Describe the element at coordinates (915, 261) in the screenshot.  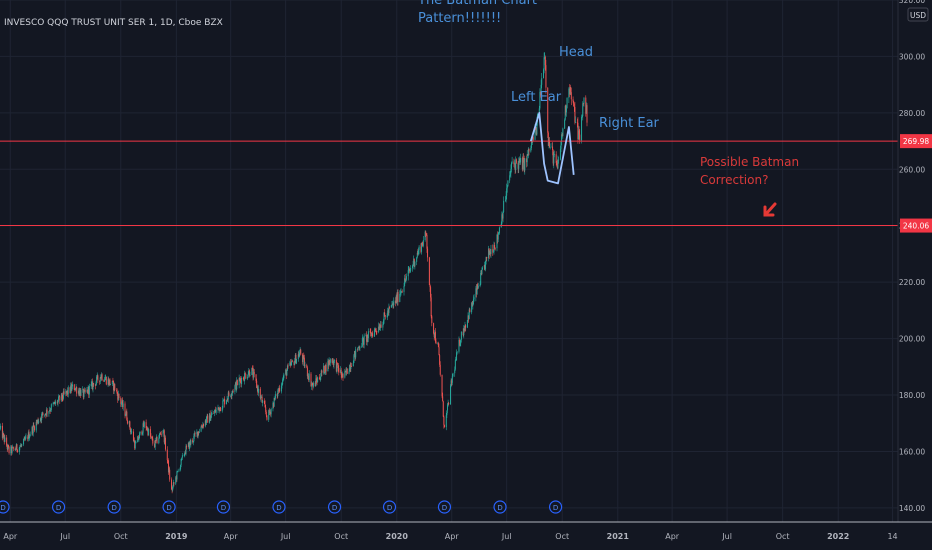
I see `price-axis-panel` at that location.